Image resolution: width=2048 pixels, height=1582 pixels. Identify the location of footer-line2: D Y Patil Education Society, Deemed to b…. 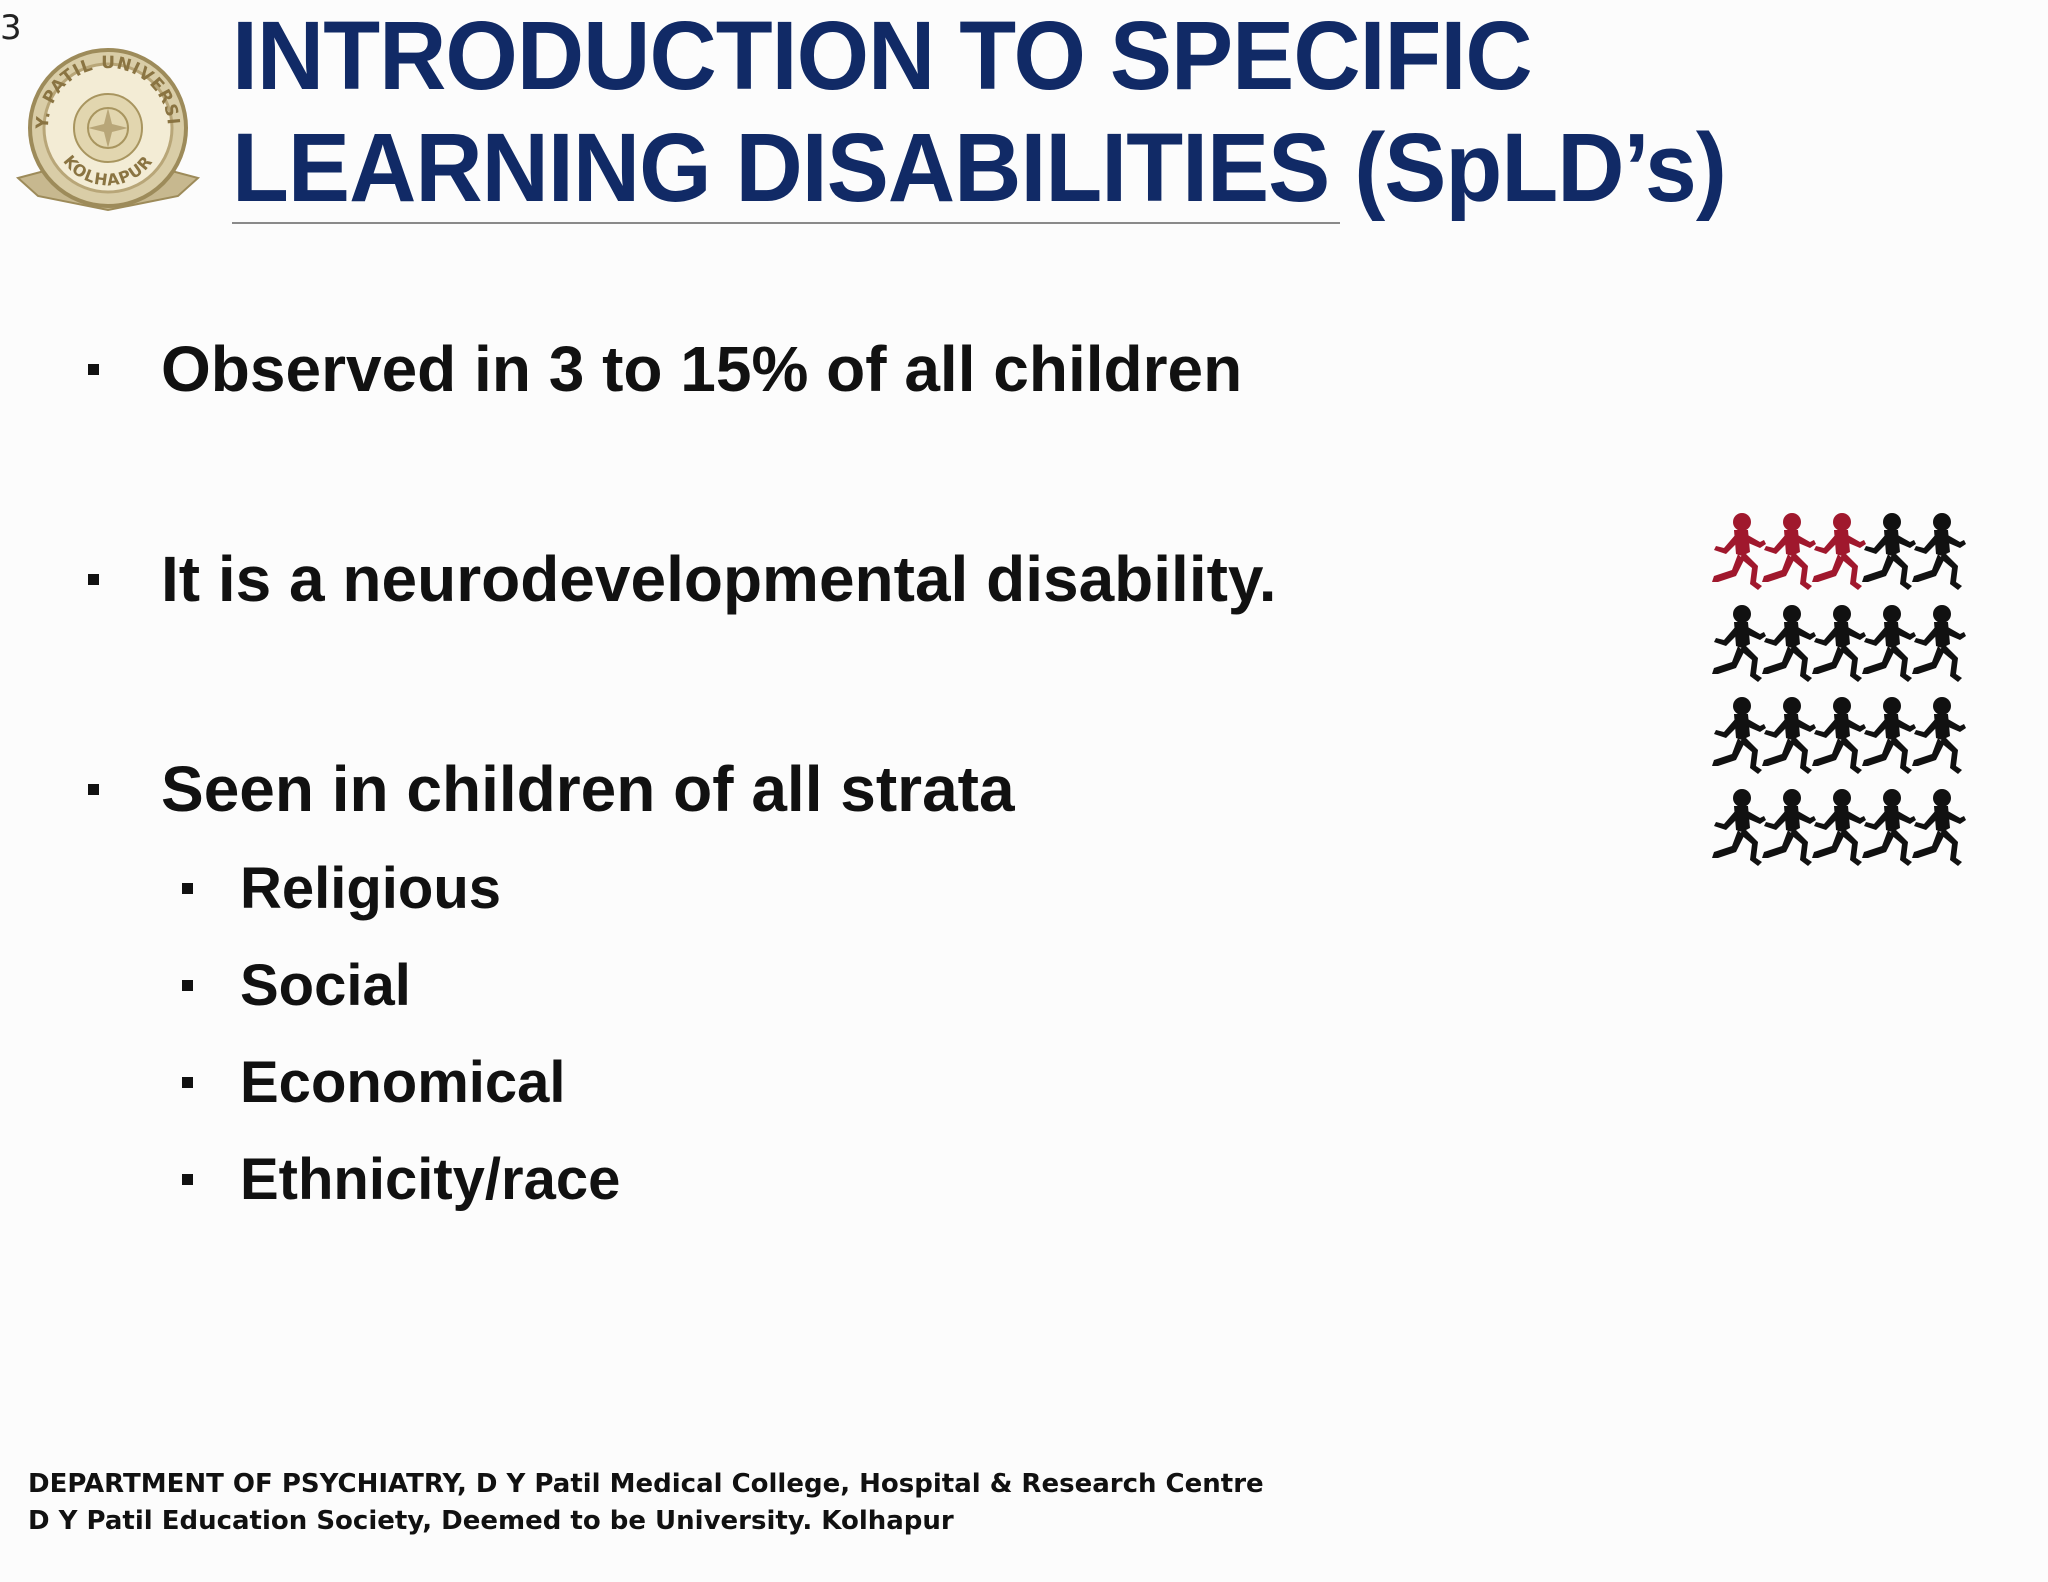
(491, 1521).